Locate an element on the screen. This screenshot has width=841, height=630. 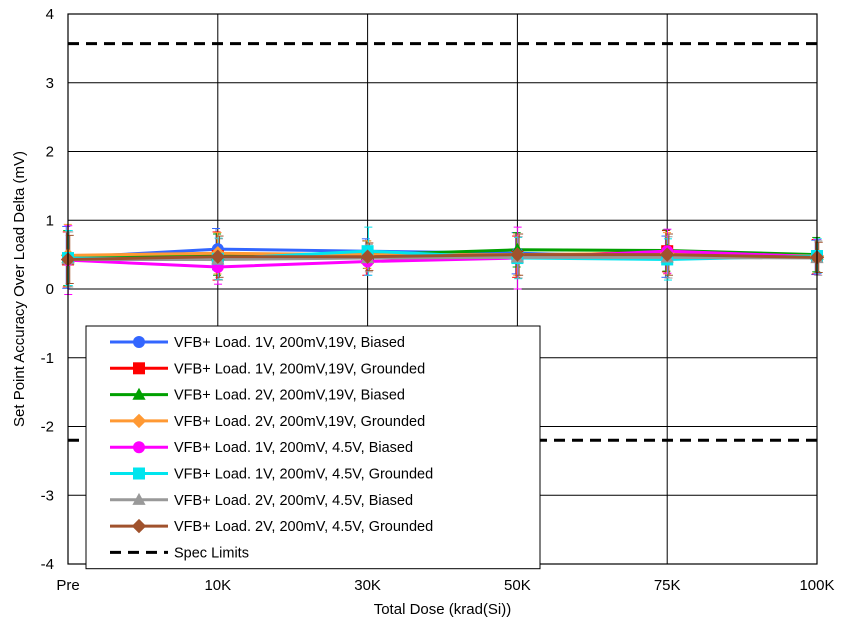
y-tick-labels: -4 -3 -2 -1 0 1 2 3 4 is located at coordinates (47, 289).